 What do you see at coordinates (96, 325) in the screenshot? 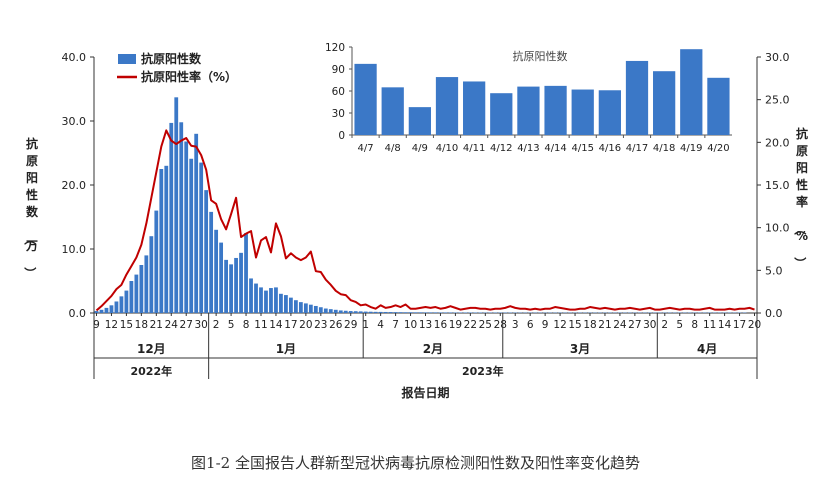
I see `x-tick-label: 9` at bounding box center [96, 325].